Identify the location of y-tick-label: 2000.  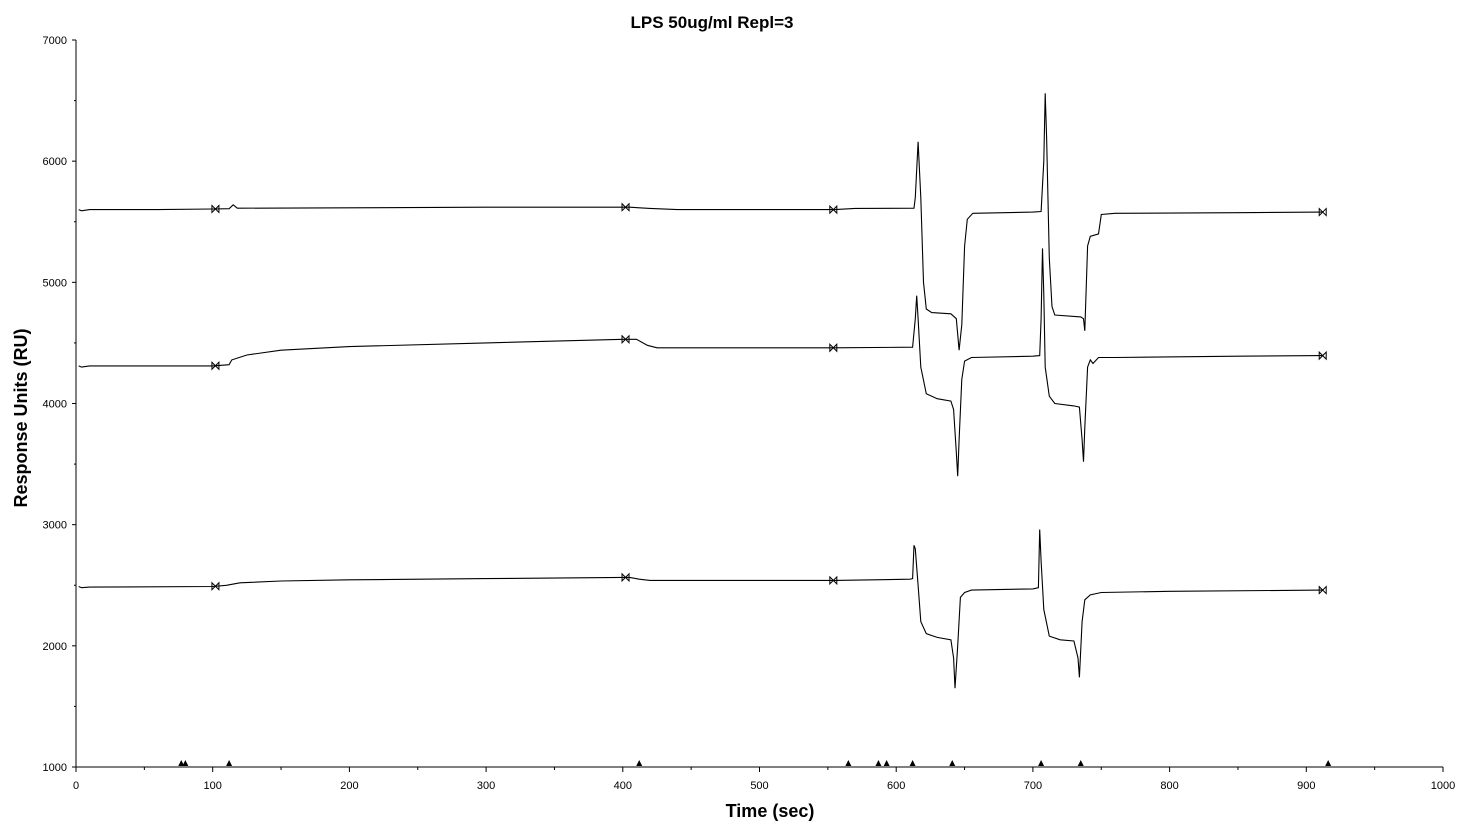
(55, 647).